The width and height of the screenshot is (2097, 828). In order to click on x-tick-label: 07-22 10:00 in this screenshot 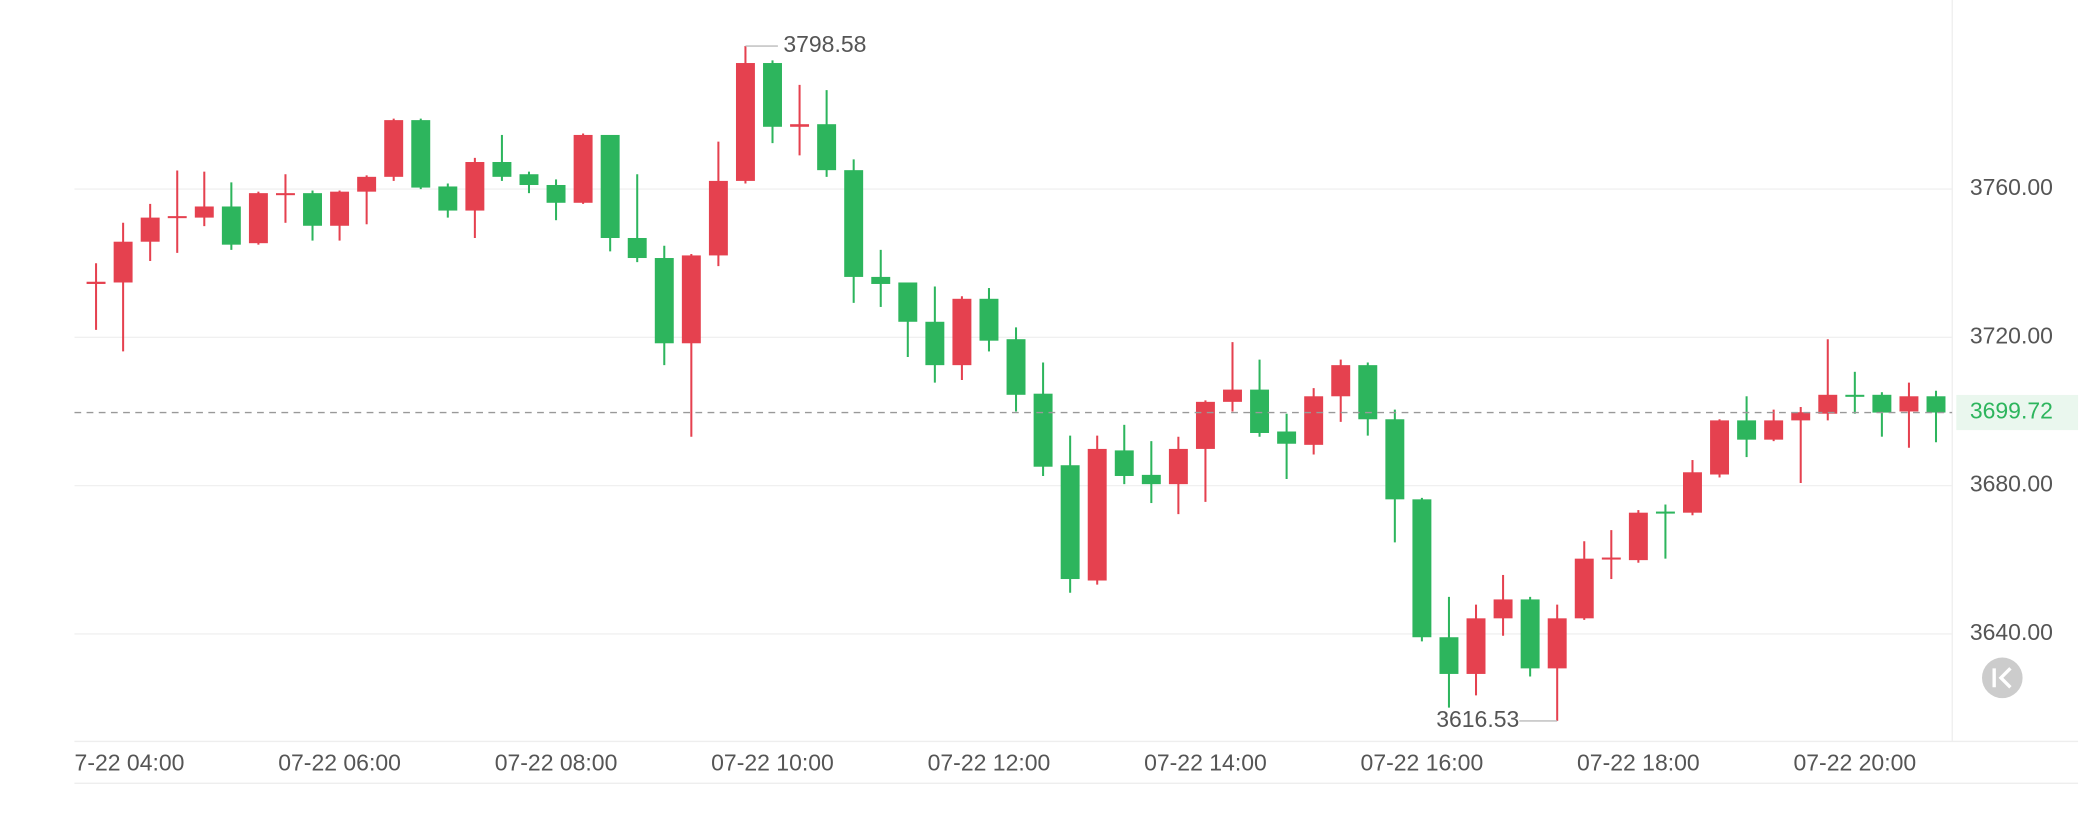, I will do `click(772, 762)`.